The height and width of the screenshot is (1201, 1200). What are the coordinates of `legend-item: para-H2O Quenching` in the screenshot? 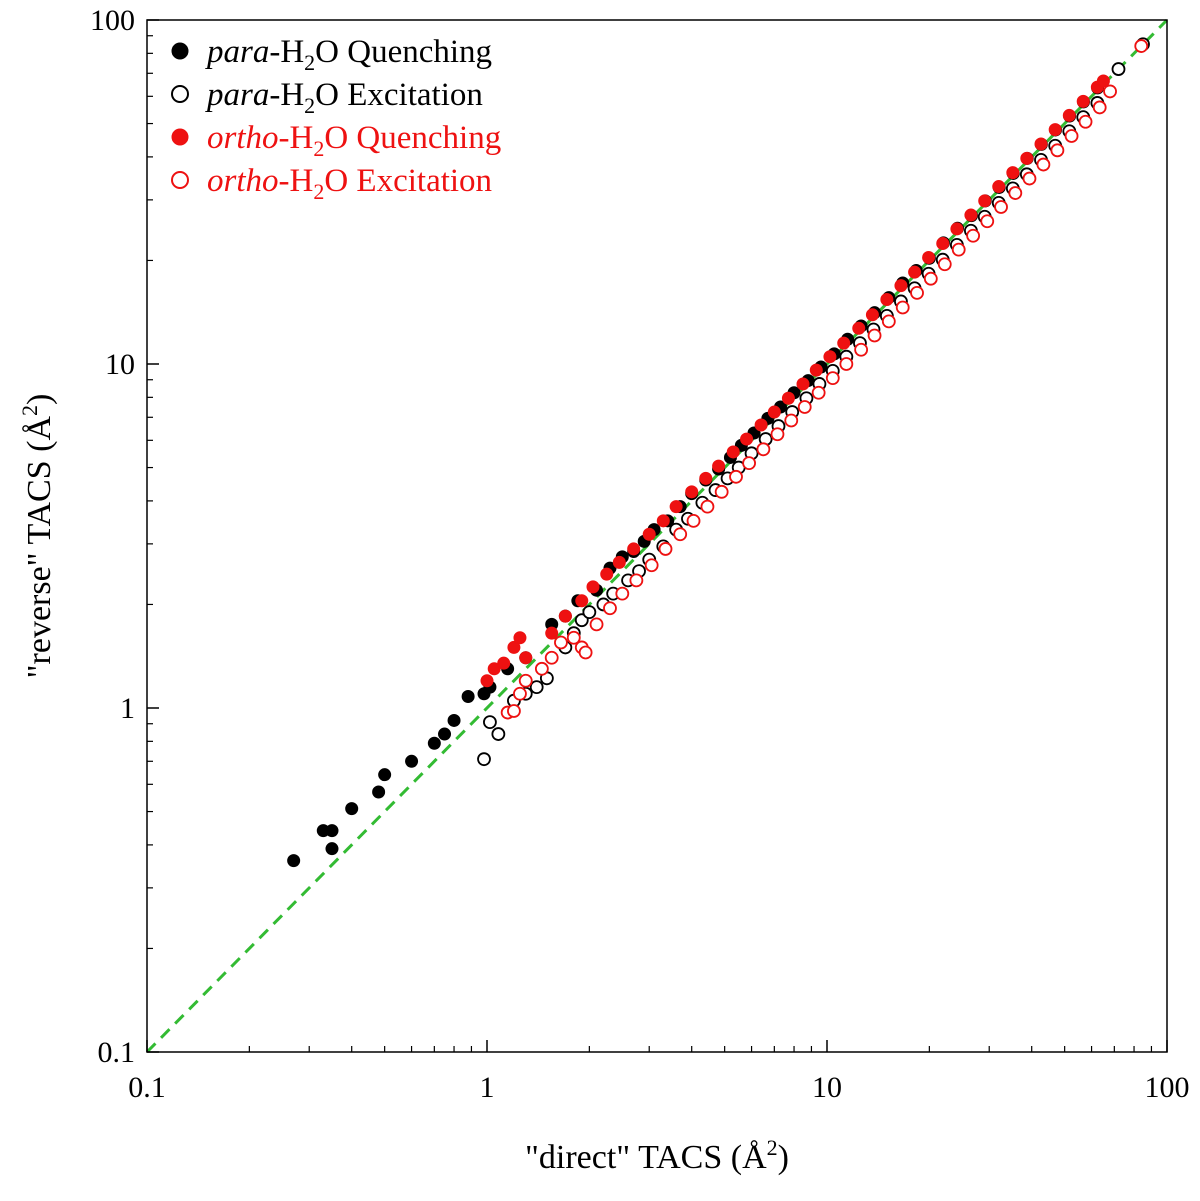 It's located at (331, 54).